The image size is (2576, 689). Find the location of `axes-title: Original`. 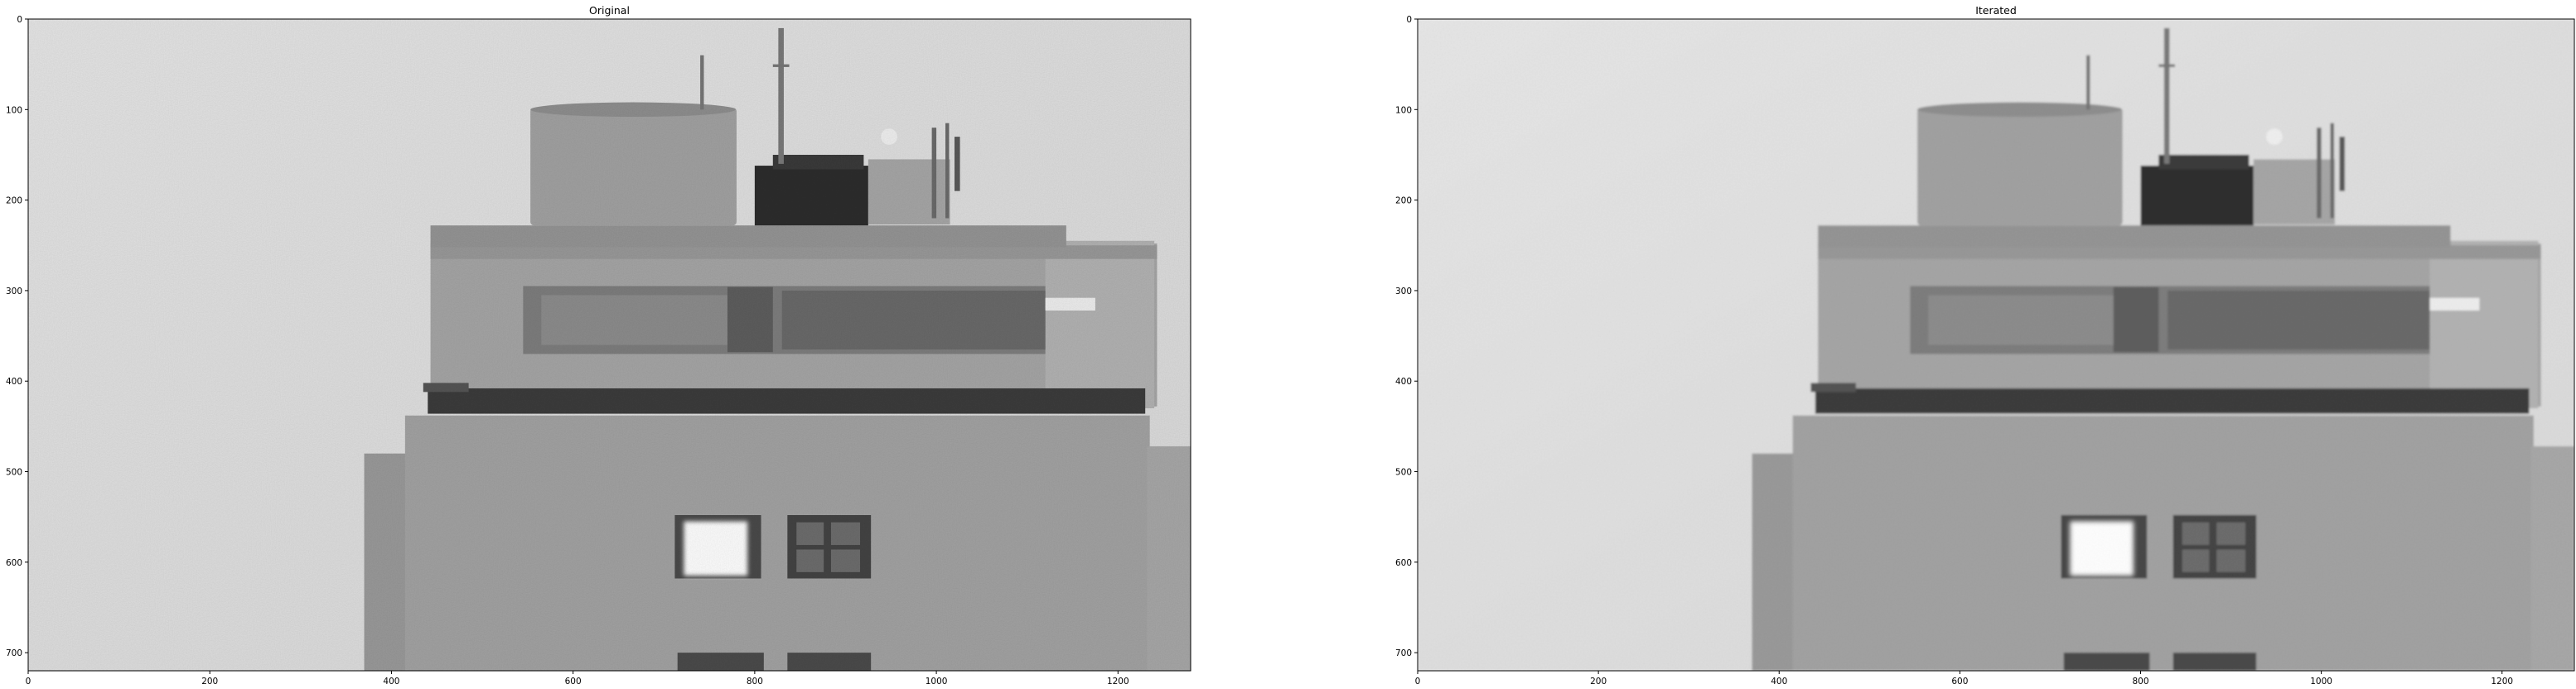

axes-title: Original is located at coordinates (609, 10).